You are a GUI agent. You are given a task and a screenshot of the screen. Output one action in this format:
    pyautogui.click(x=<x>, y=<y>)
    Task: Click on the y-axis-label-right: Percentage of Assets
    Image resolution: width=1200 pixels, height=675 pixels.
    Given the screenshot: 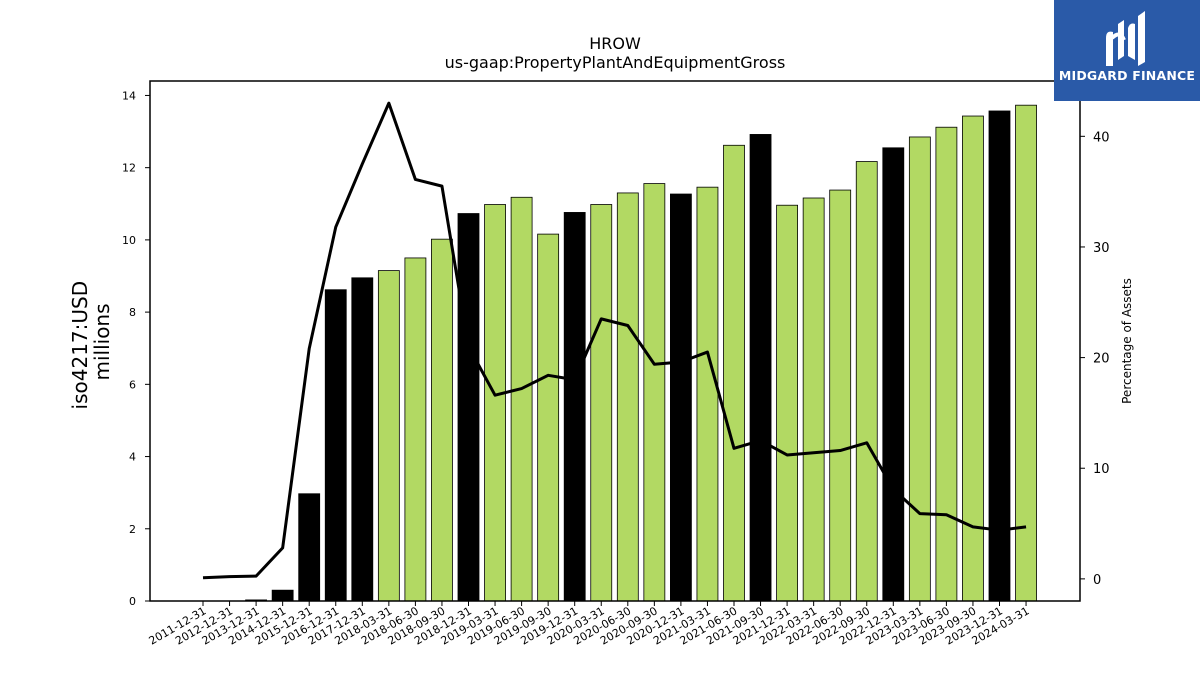 What is the action you would take?
    pyautogui.click(x=1127, y=341)
    